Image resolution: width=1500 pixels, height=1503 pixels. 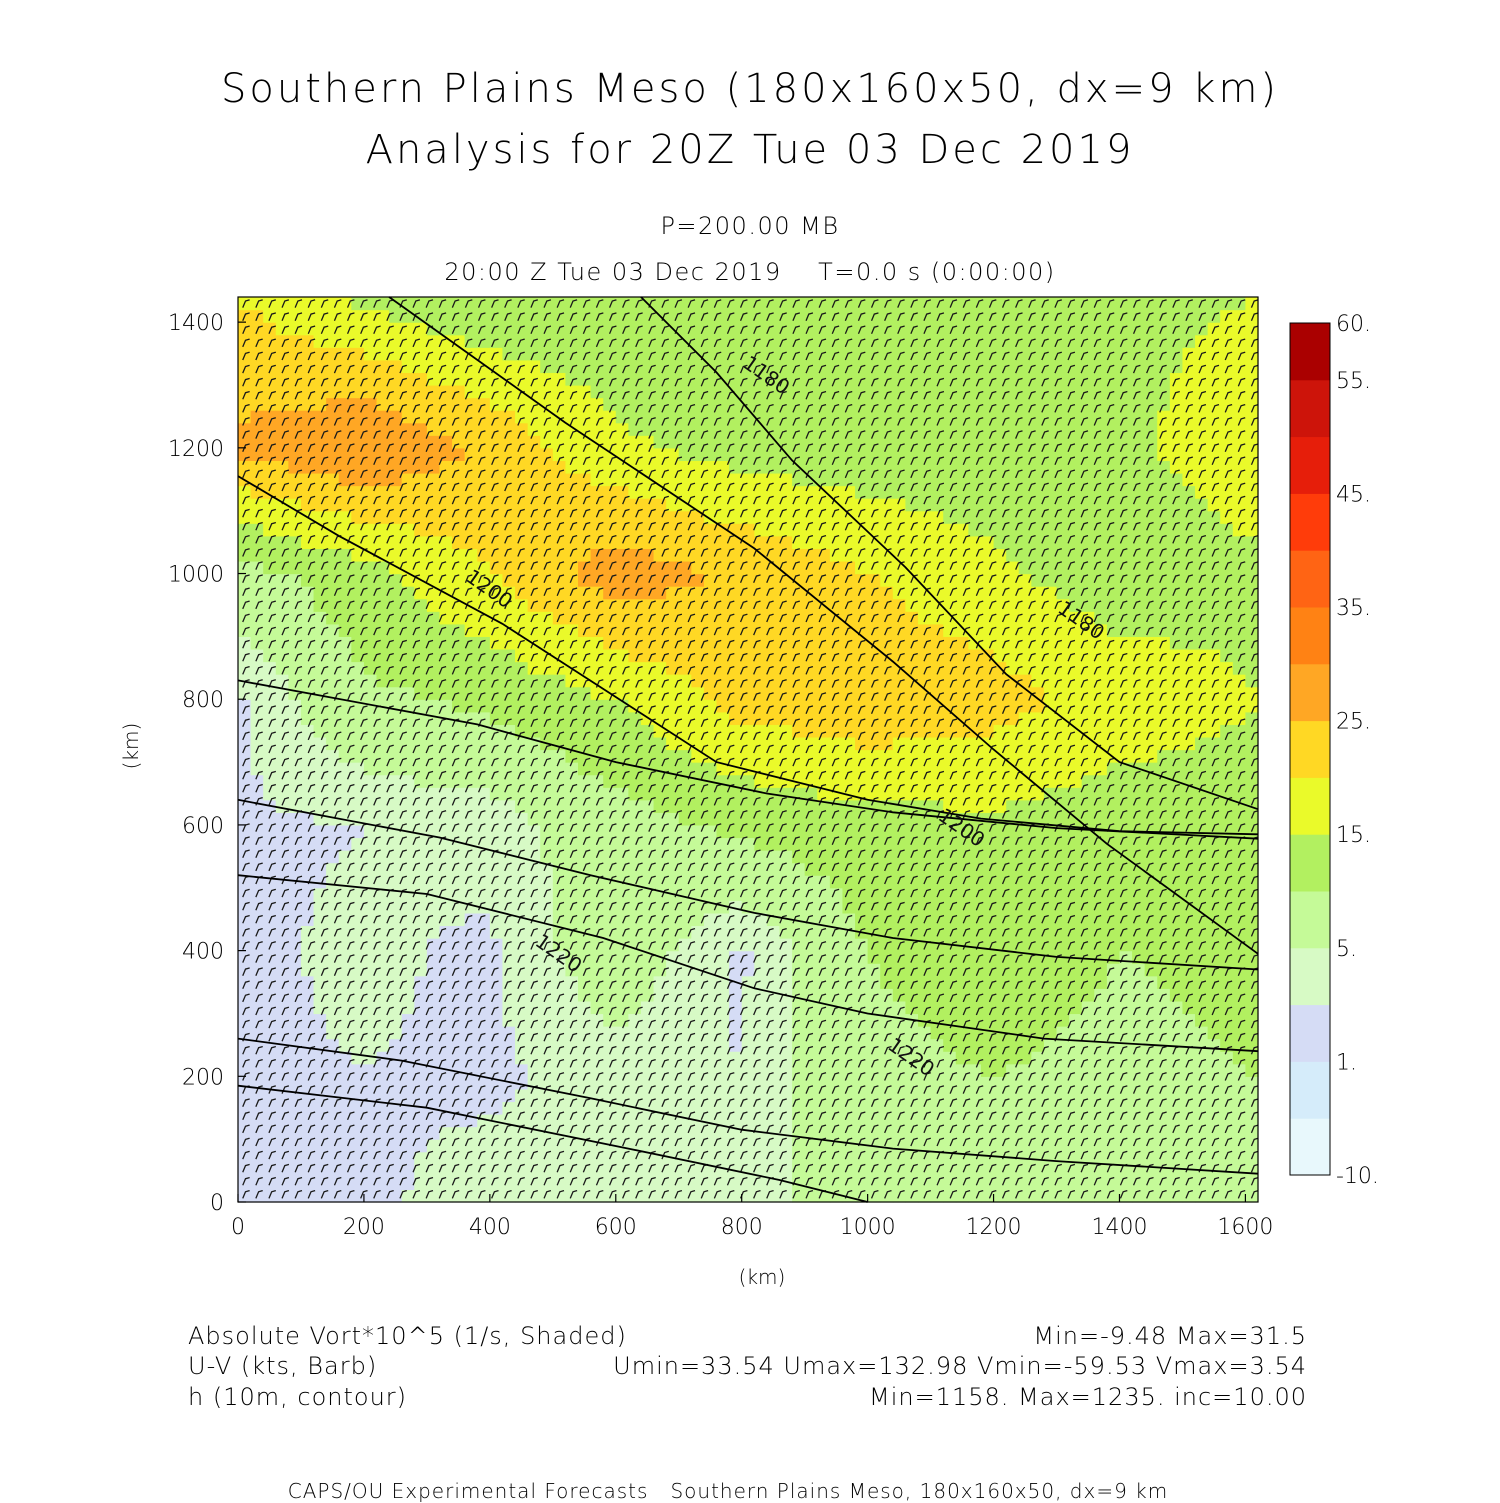 What do you see at coordinates (364, 1227) in the screenshot?
I see `x-tick-label: 200` at bounding box center [364, 1227].